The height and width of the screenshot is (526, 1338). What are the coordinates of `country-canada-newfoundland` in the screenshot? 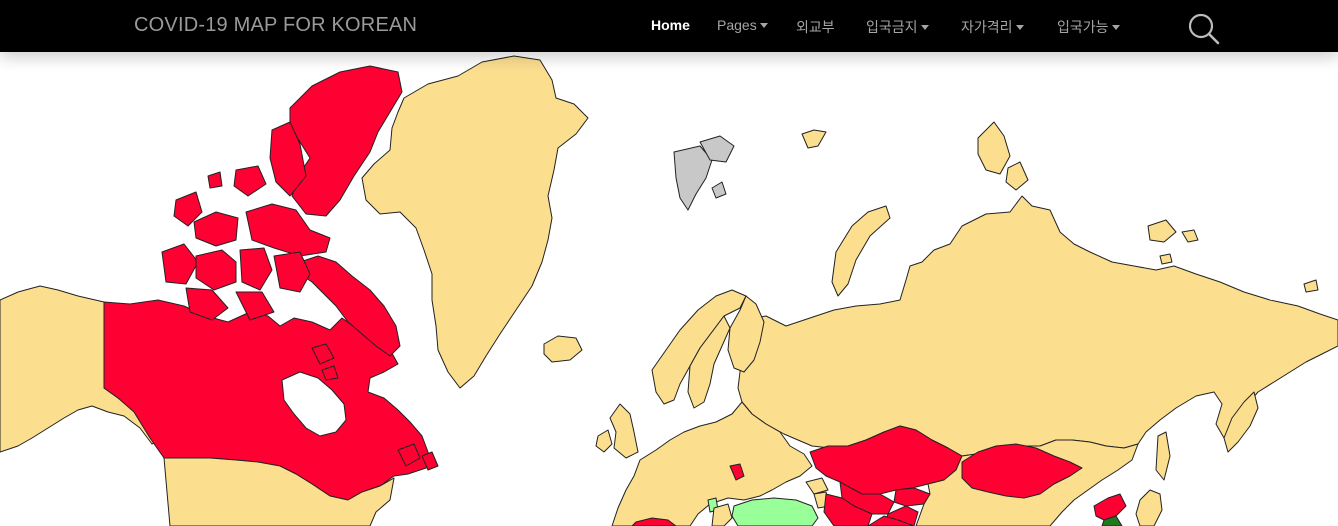 It's located at (409, 455).